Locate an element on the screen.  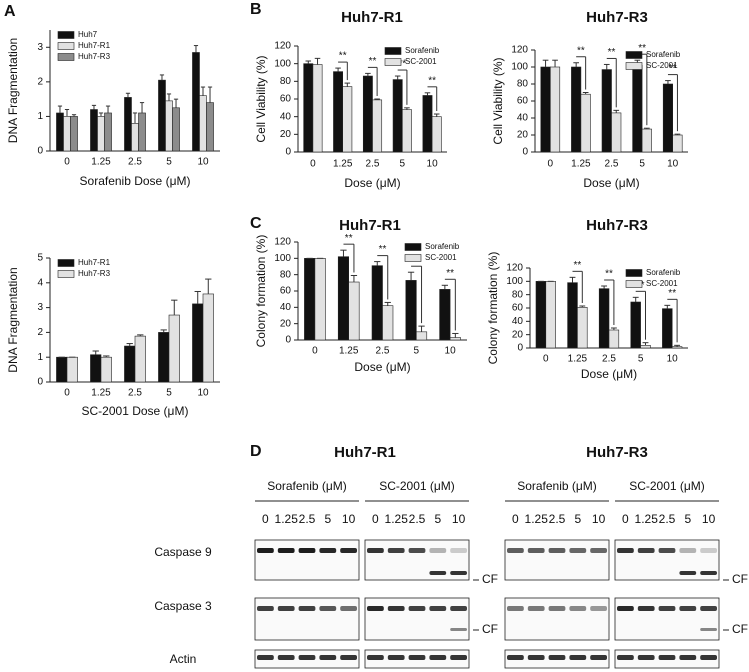
y-tick-label: 60 is located at coordinates (518, 308).